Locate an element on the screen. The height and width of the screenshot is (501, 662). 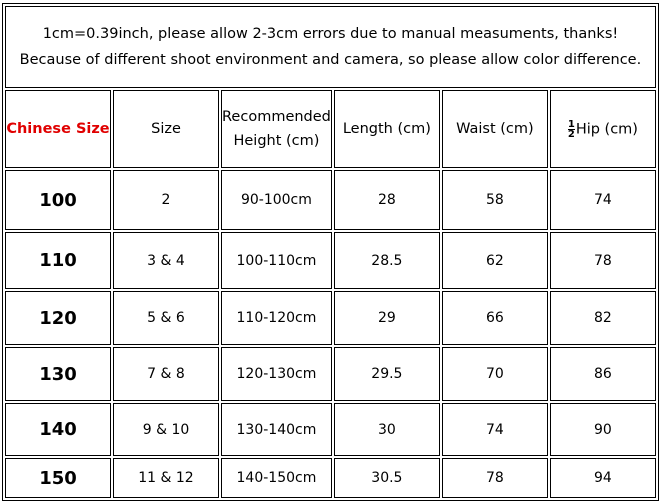
cell-waist: 70 is located at coordinates (494, 374).